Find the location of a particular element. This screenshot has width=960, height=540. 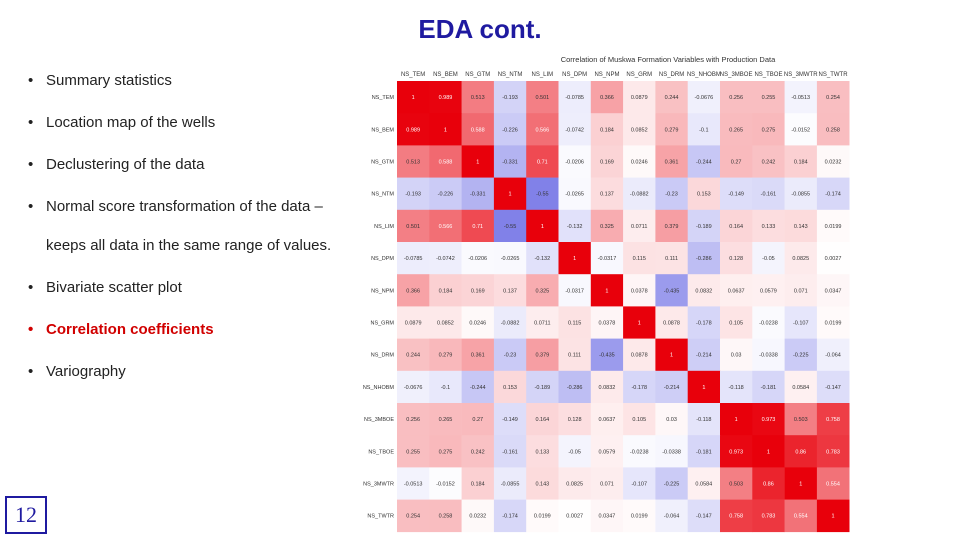

x-tick-label: NS_NHOBM is located at coordinates (704, 75).